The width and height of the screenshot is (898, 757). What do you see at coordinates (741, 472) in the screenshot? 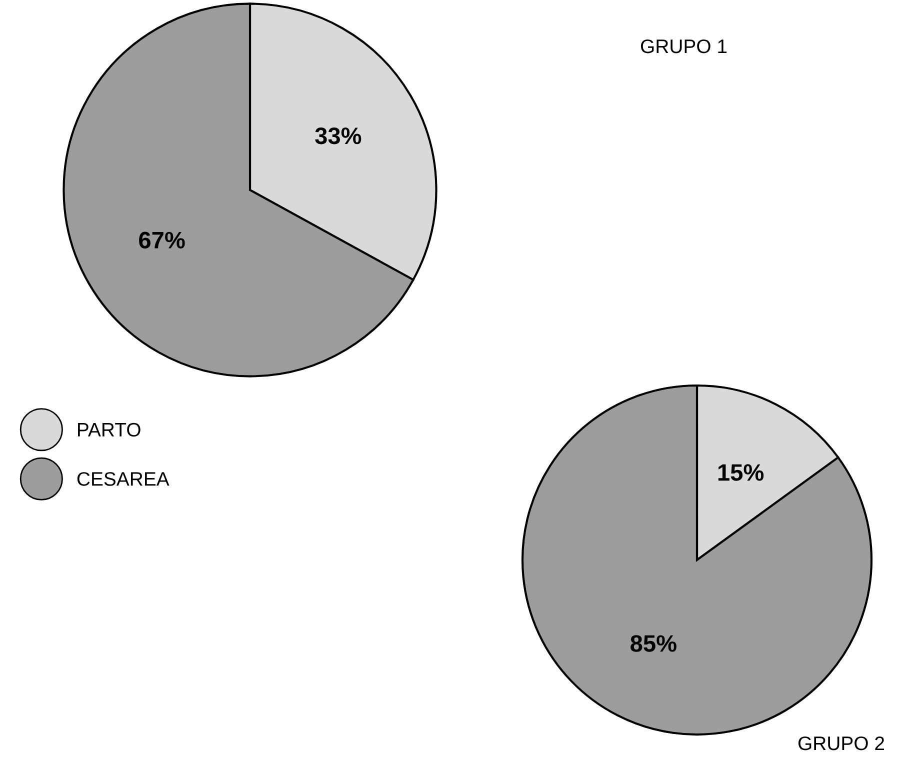
I see `data-label: 15%` at bounding box center [741, 472].